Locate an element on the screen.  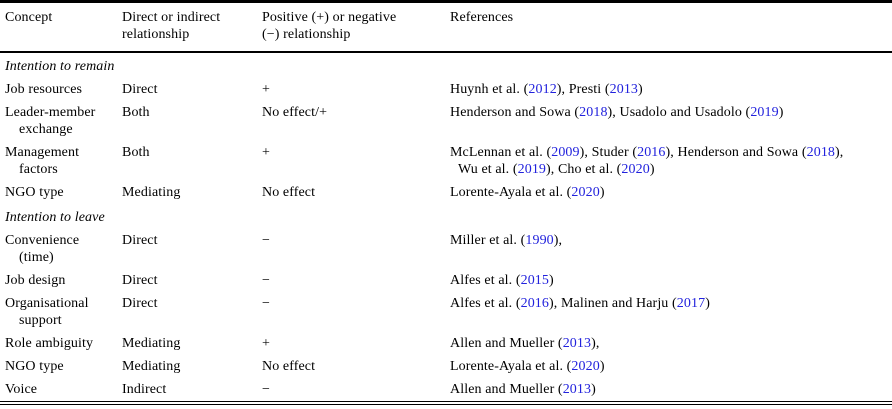
section-row: Intention to leave is located at coordinates (446, 216).